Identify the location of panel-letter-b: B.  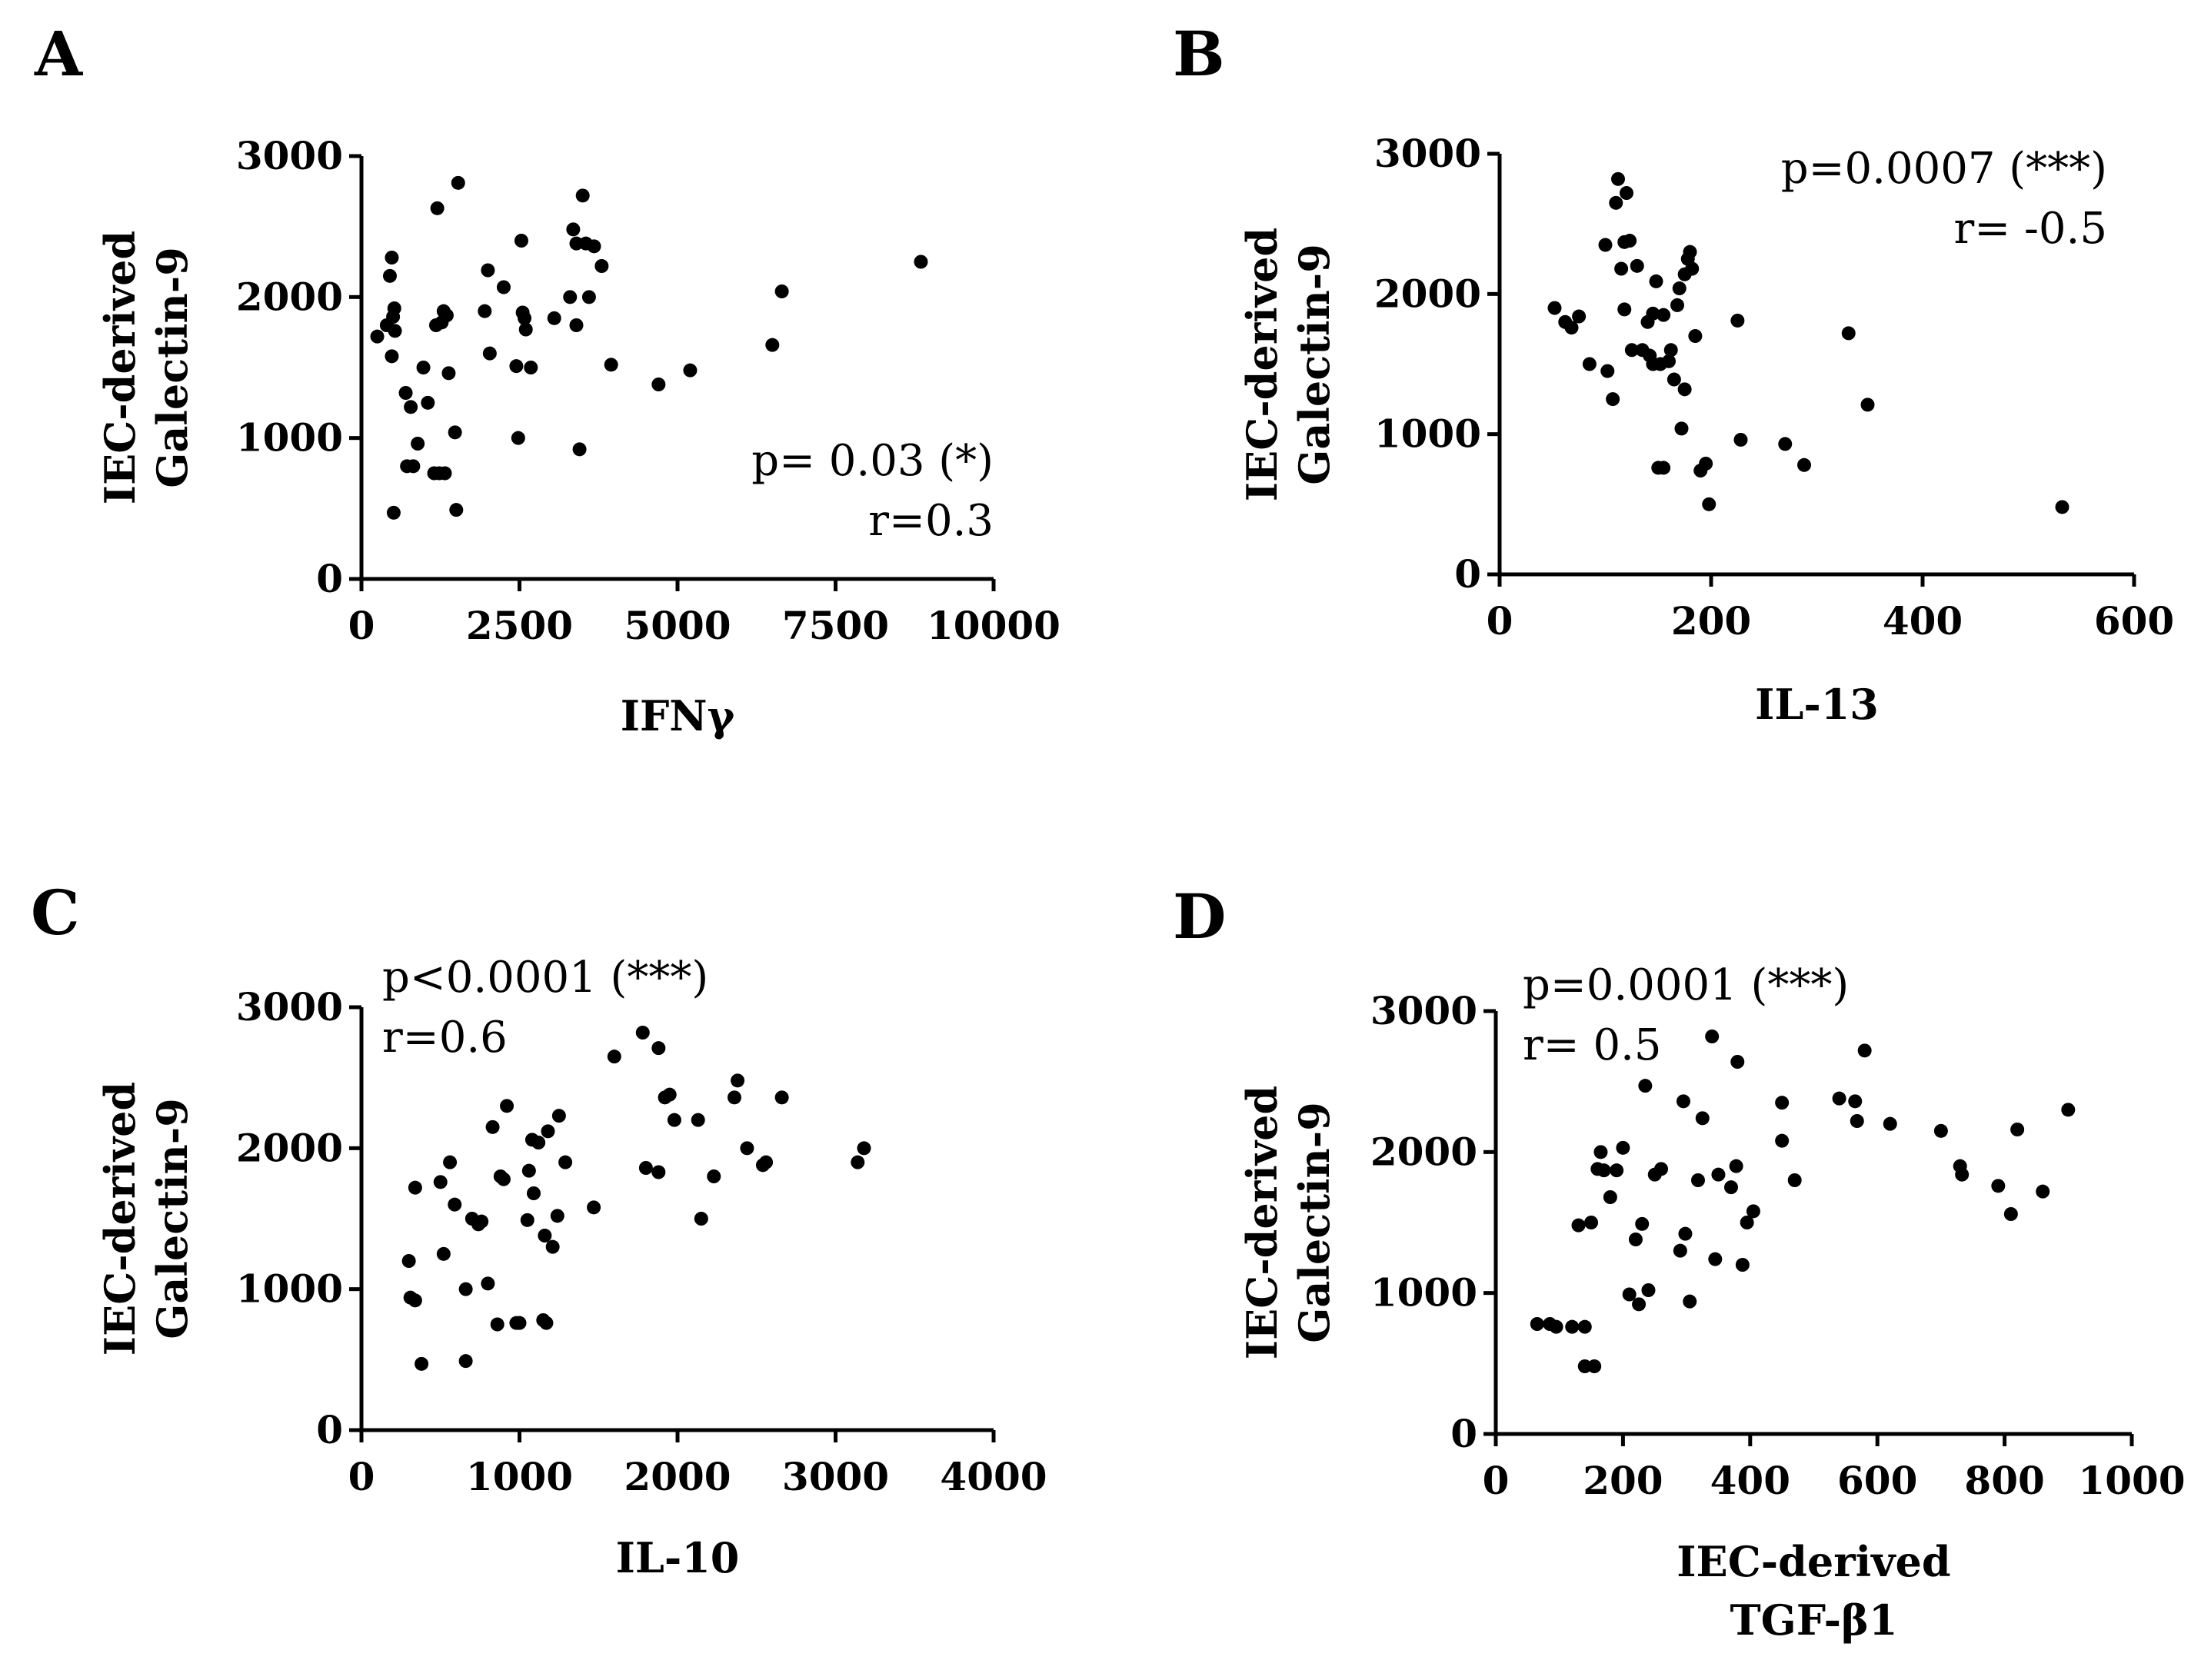
(1199, 54).